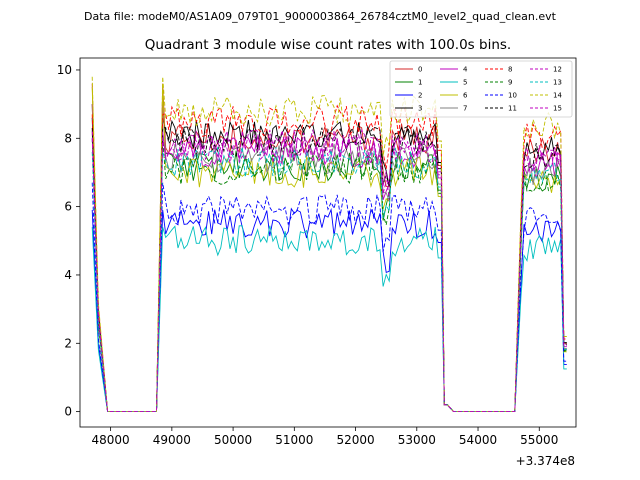 The image size is (640, 480). What do you see at coordinates (233, 440) in the screenshot?
I see `x-tick-label: 50000` at bounding box center [233, 440].